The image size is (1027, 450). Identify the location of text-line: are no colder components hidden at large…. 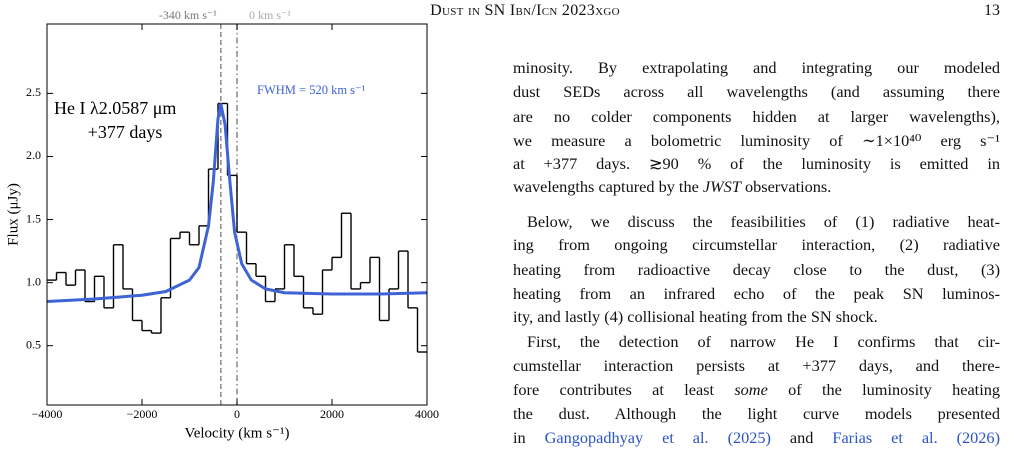
(756, 116).